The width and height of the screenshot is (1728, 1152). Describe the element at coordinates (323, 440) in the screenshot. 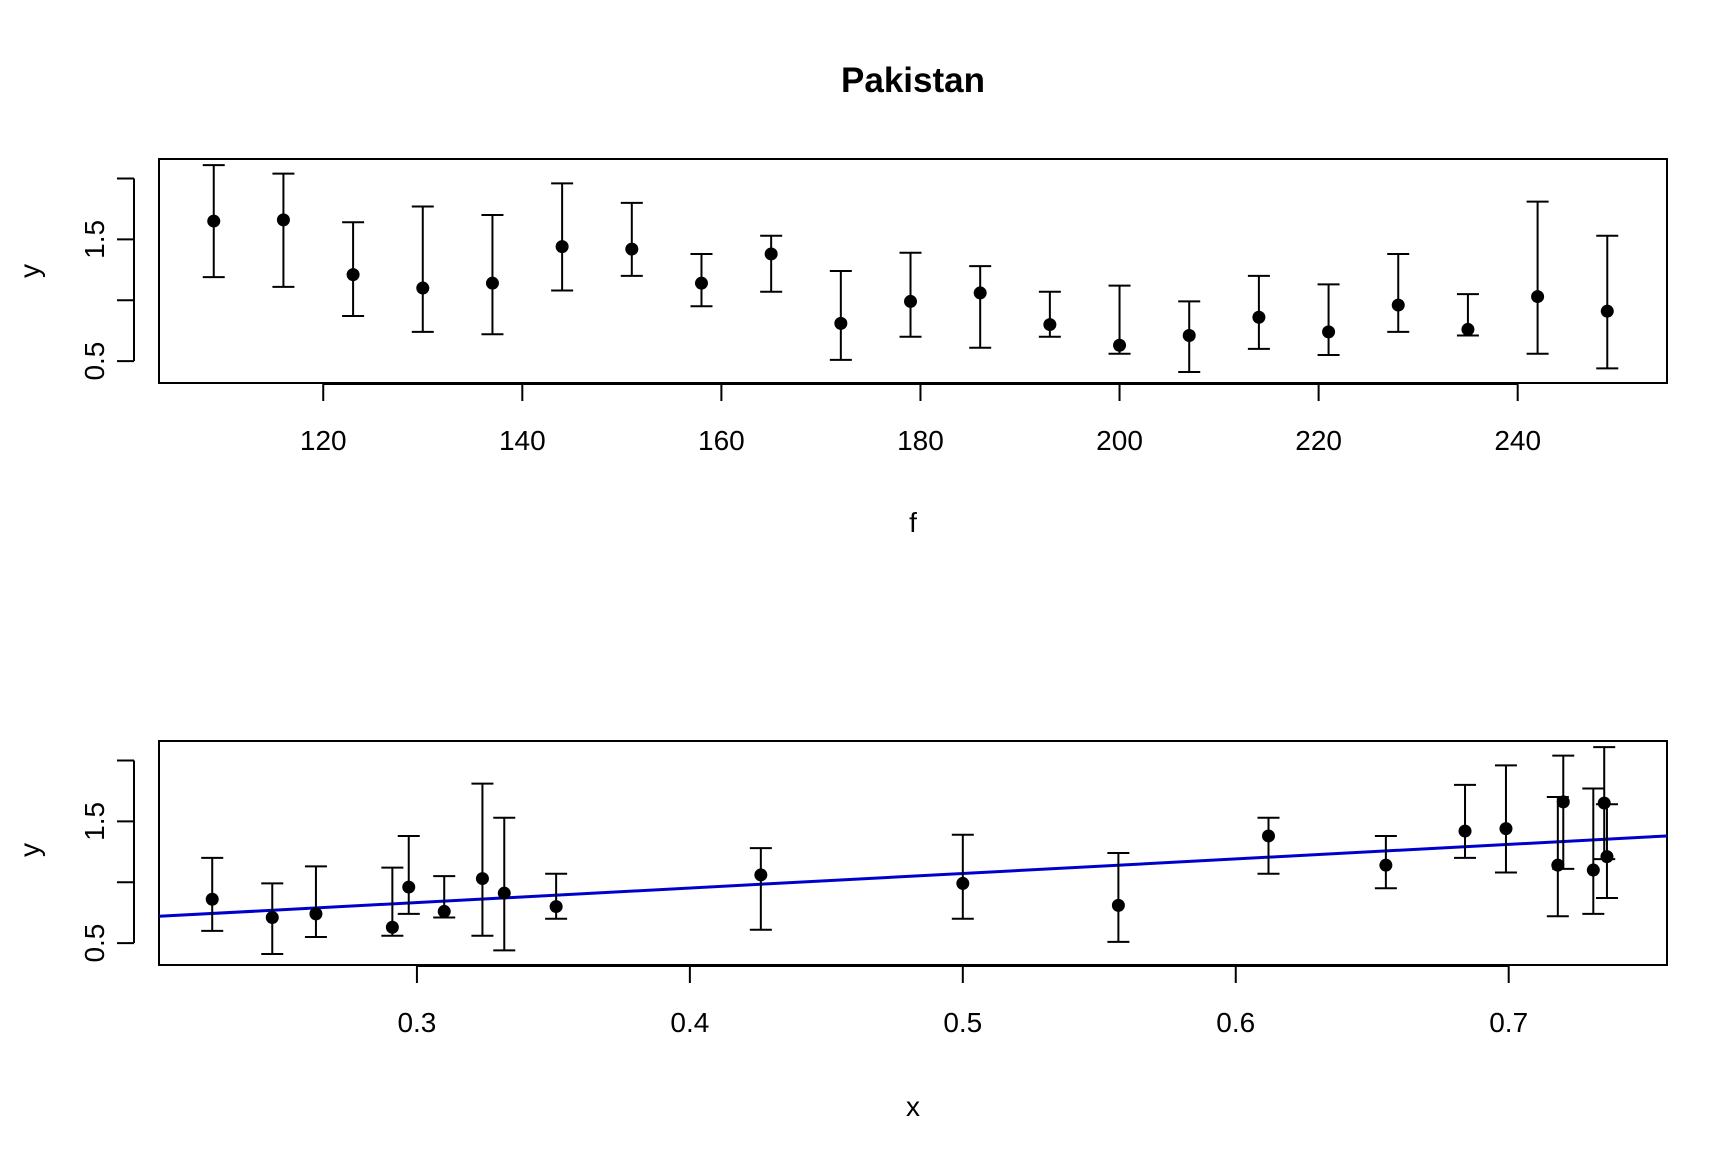

I see `x-tick-label: 120` at that location.